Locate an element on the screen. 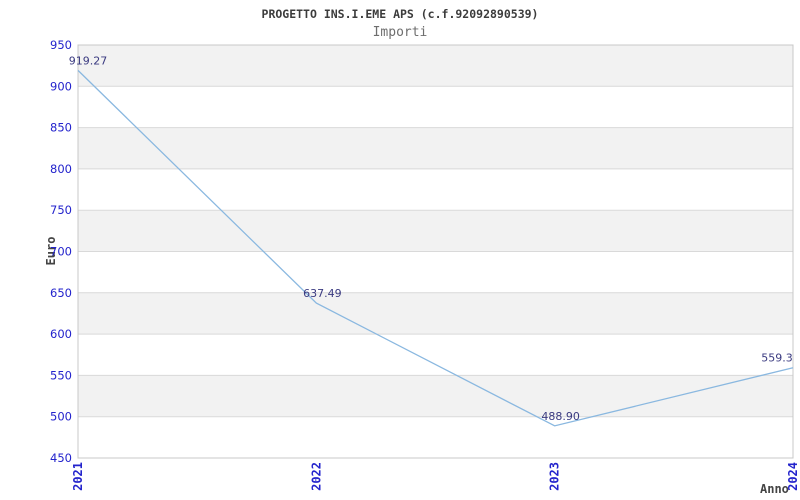 Image resolution: width=800 pixels, height=500 pixels. x-axis-title: Anno is located at coordinates (774, 489).